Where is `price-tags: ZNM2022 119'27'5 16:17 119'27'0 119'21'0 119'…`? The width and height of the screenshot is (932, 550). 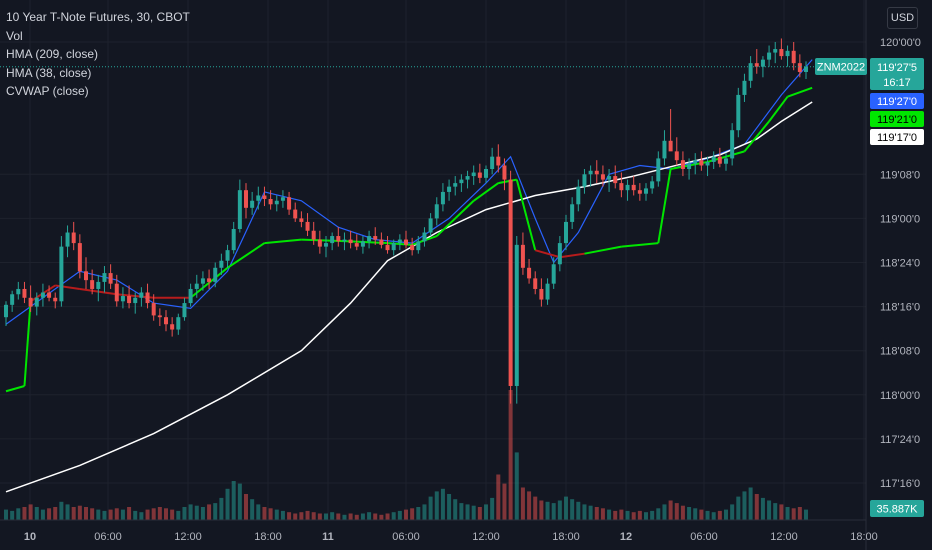
price-tags: ZNM2022 119'27'5 16:17 119'27'0 119'21'0 119'… is located at coordinates (869, 287).